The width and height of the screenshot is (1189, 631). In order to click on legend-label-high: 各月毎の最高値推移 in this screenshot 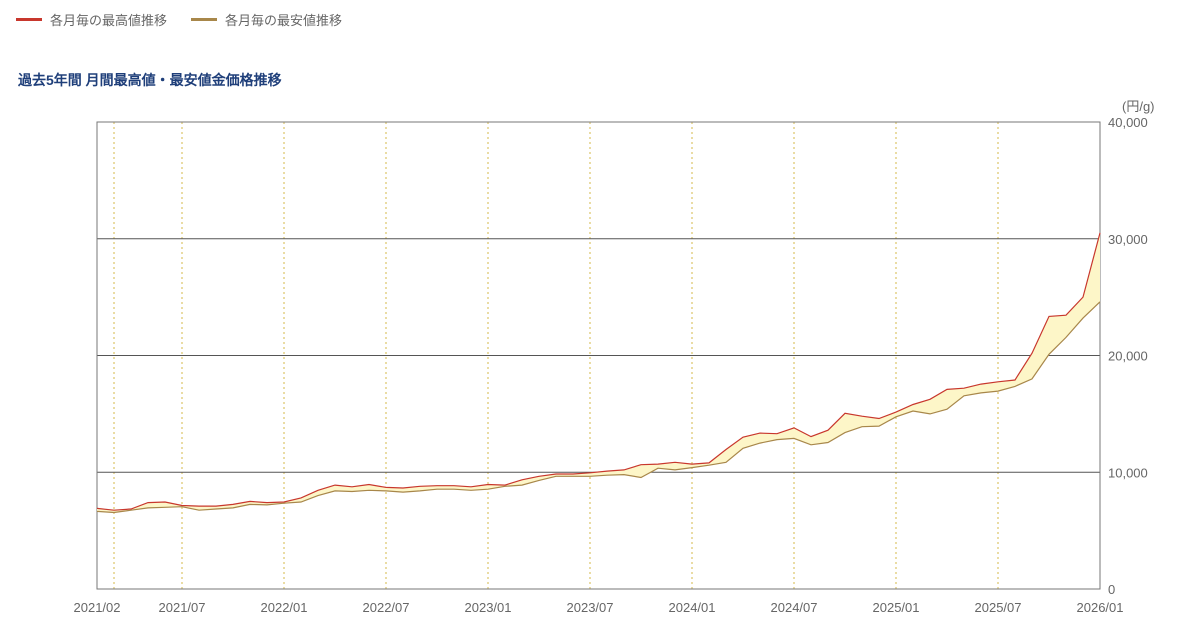, I will do `click(109, 20)`.